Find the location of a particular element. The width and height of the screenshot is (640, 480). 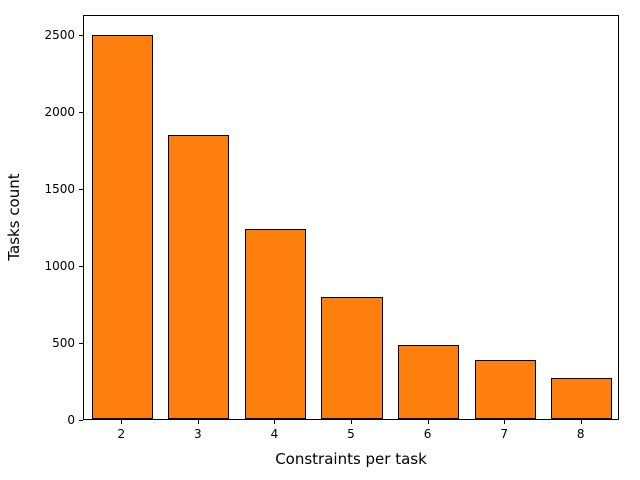

x-tick-label: 5 is located at coordinates (351, 434).